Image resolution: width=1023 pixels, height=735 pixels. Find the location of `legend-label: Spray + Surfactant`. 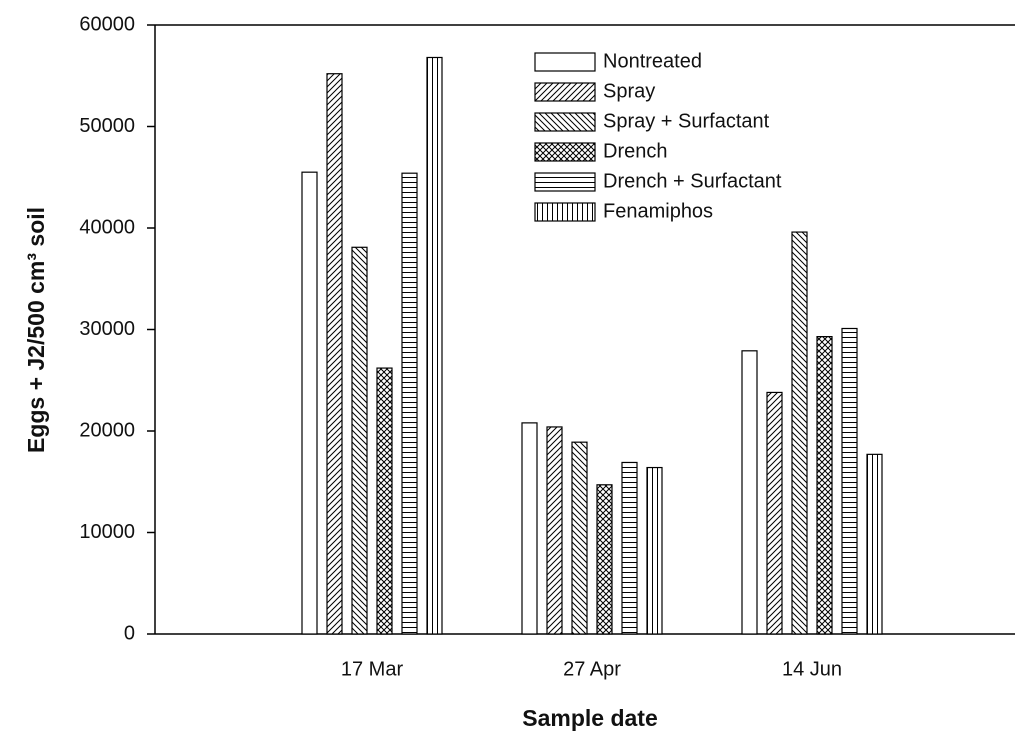

legend-label: Spray + Surfactant is located at coordinates (686, 121).